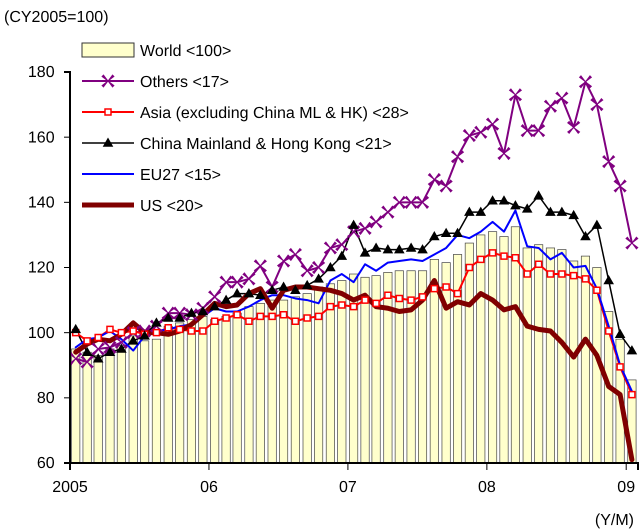 The width and height of the screenshot is (644, 529). Describe the element at coordinates (41, 203) in the screenshot. I see `y-tick-label: 140` at that location.